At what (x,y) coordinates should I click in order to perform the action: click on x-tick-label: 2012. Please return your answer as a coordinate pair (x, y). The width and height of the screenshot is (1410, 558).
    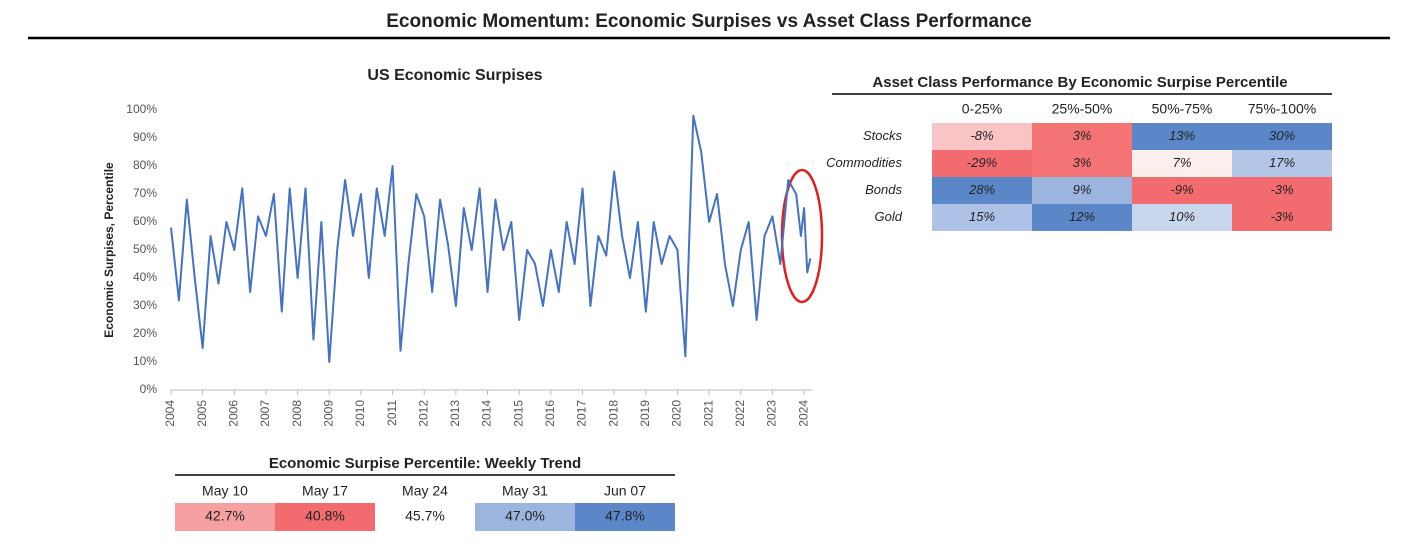
    Looking at the image, I should click on (423, 413).